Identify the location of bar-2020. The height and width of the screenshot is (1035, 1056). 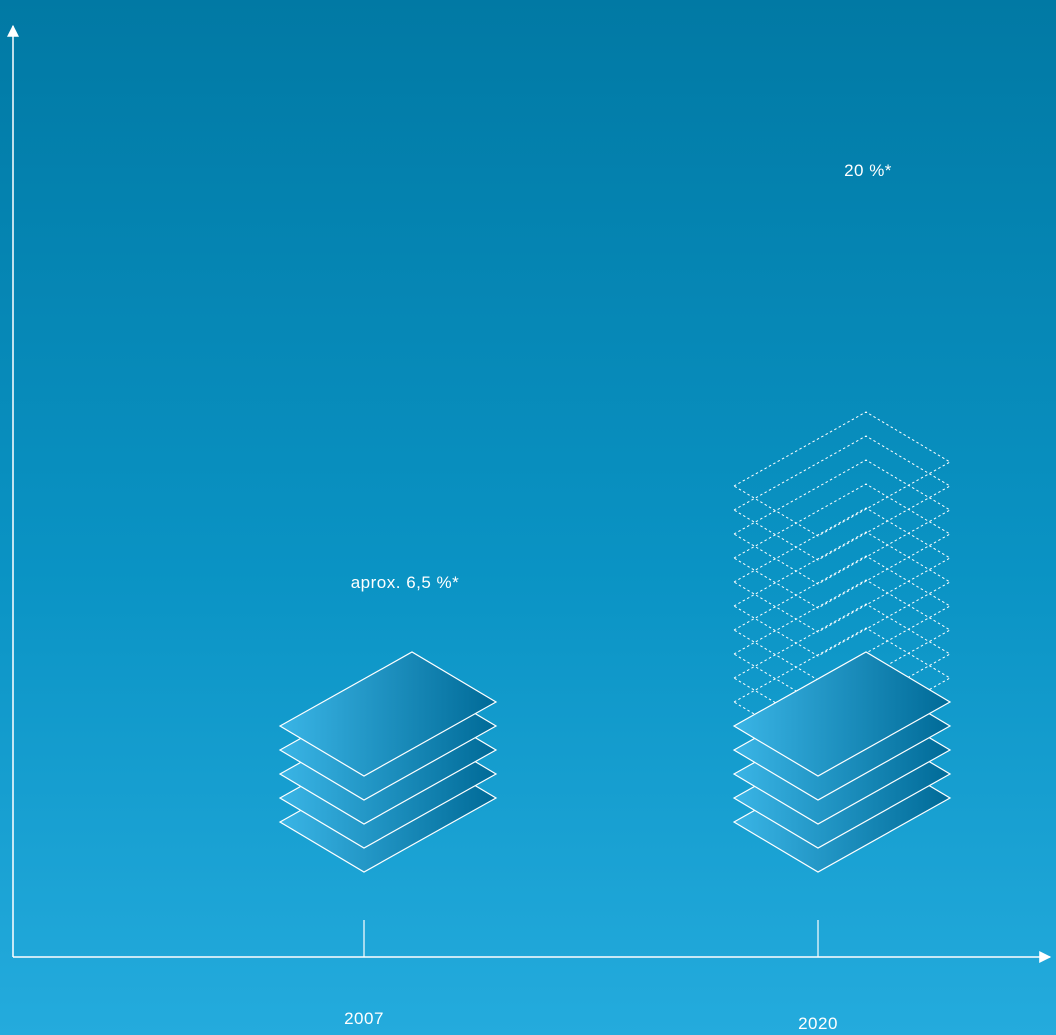
(842, 642).